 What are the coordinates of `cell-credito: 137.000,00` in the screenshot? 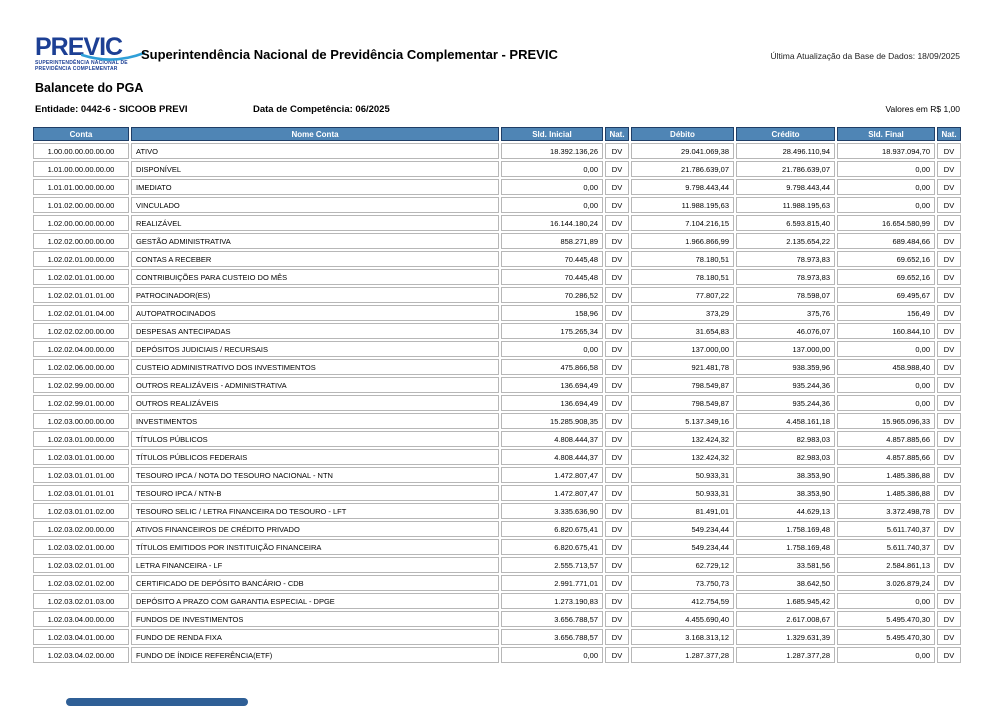 It's located at (785, 349).